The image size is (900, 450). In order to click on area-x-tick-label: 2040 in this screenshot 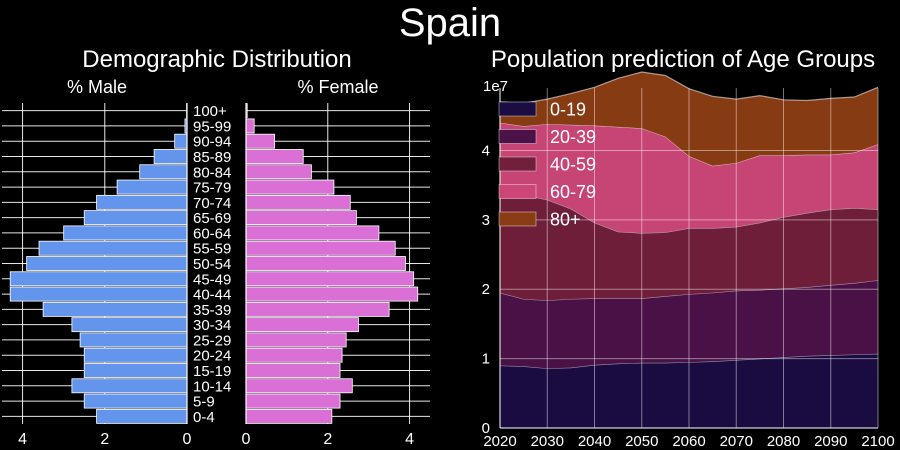, I will do `click(594, 441)`.